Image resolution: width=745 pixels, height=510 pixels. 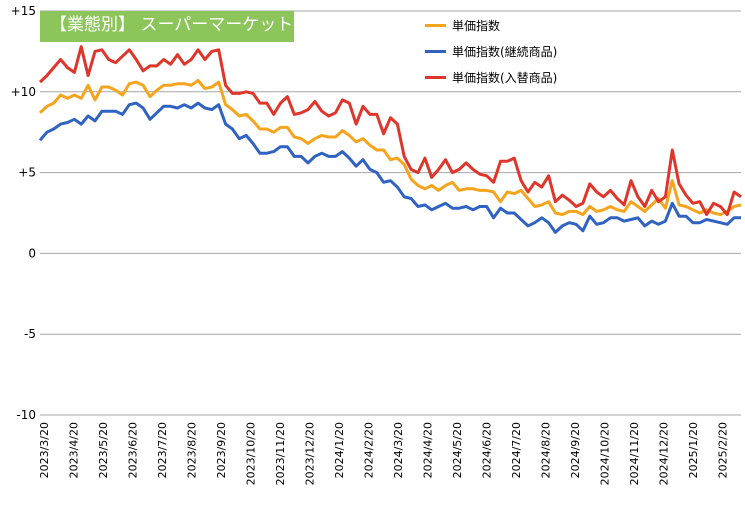 I want to click on legend-swatch-replacement-products, so click(x=435, y=77).